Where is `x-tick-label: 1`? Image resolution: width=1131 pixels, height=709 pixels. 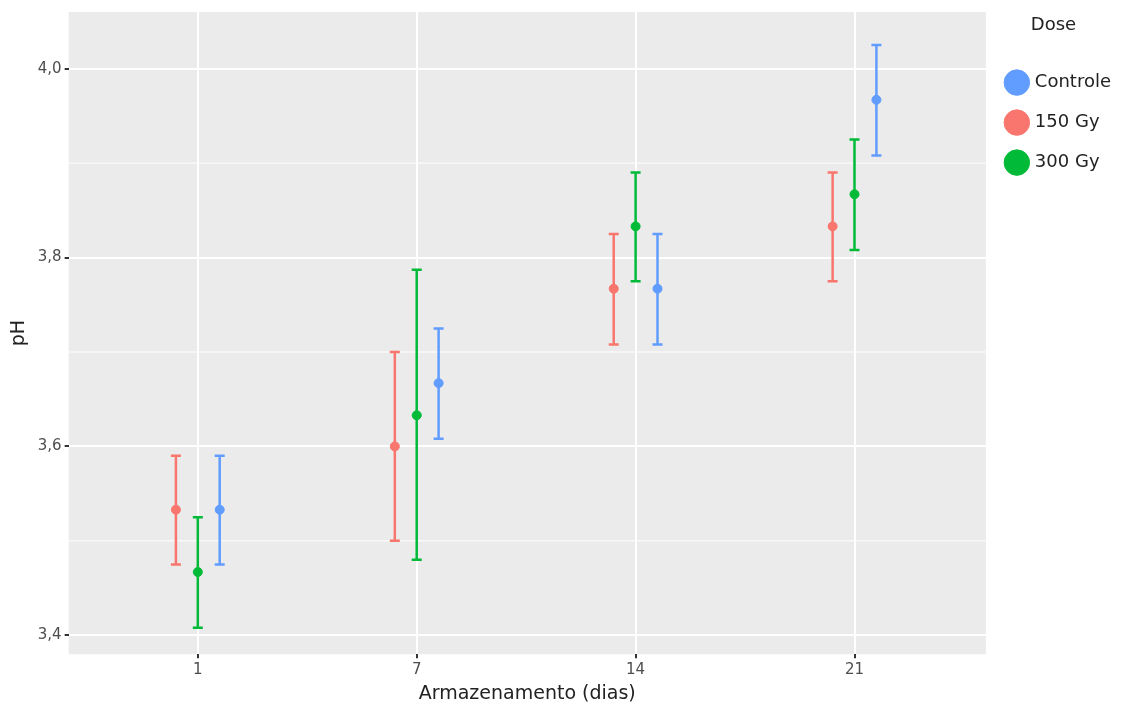 x-tick-label: 1 is located at coordinates (198, 669).